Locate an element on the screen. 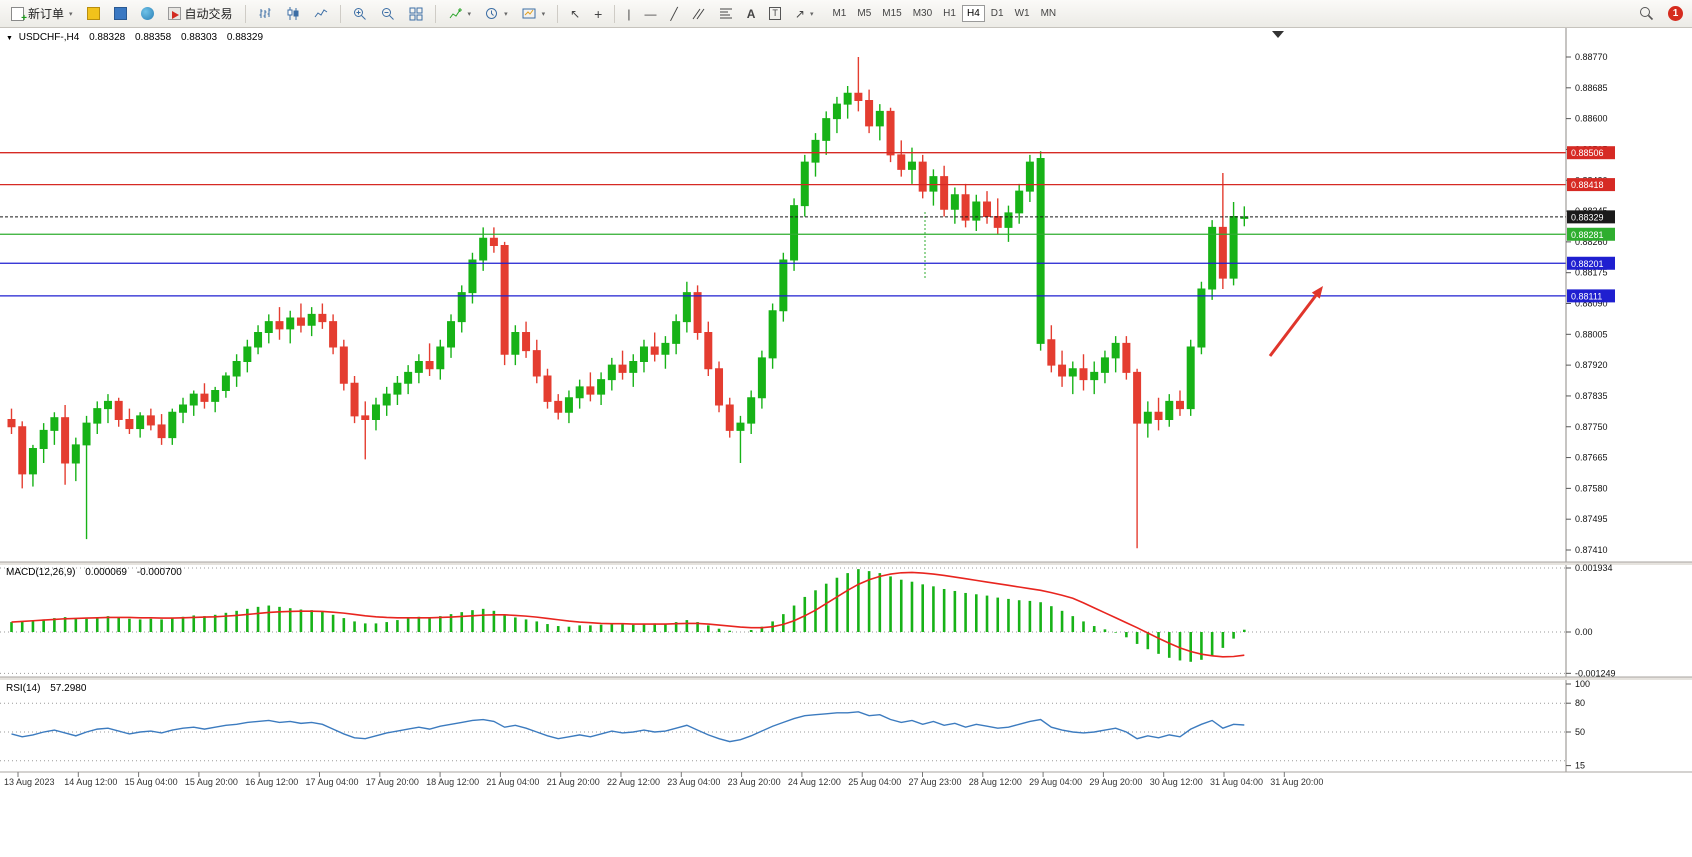 The width and height of the screenshot is (1692, 857). timeframe-button-mn: MN is located at coordinates (1049, 13).